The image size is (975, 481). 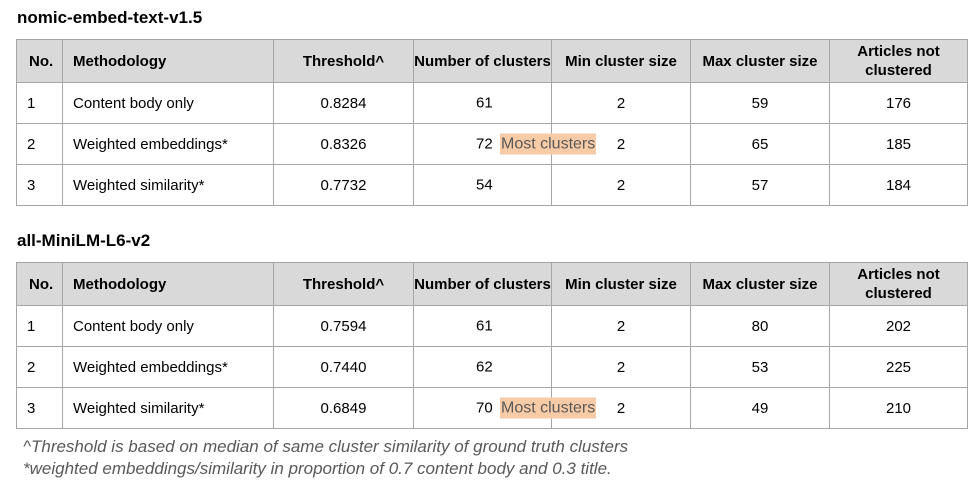 What do you see at coordinates (110, 17) in the screenshot?
I see `table-1-title: nomic-embed-text-v1.5` at bounding box center [110, 17].